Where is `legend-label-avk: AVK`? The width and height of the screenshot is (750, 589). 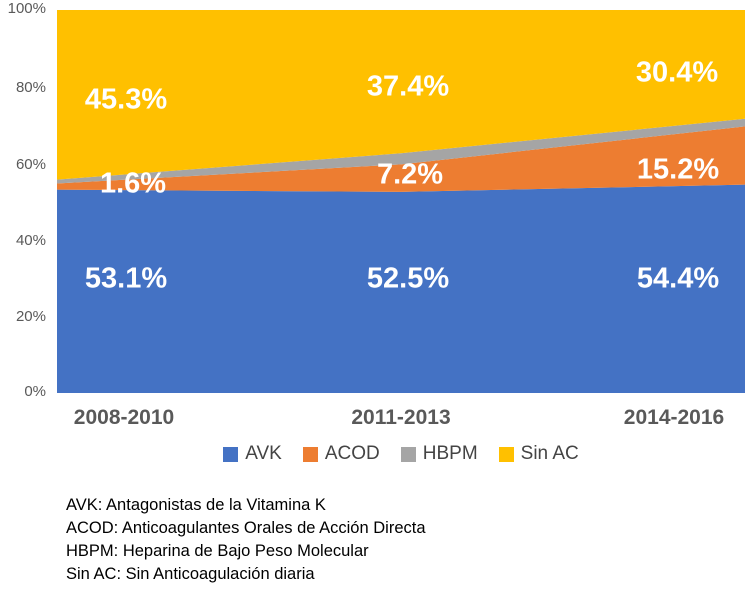 legend-label-avk: AVK is located at coordinates (263, 453).